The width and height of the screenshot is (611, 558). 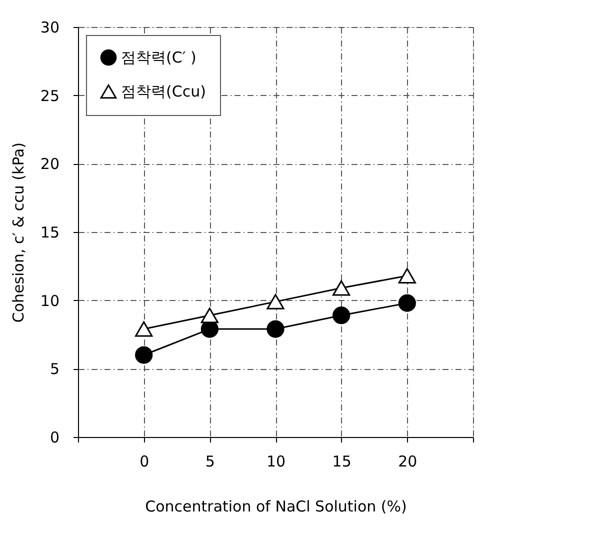 I want to click on x-tick-label: 0, so click(x=145, y=461).